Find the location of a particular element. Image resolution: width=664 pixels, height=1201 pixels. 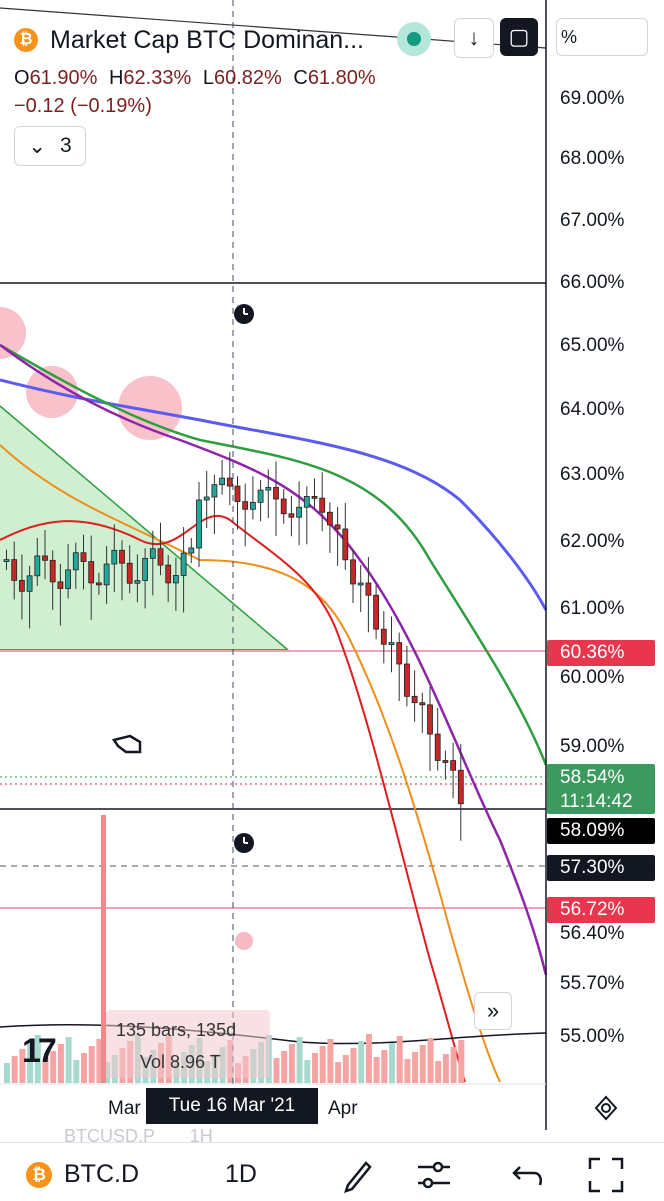

indicators-count: 3 is located at coordinates (65, 145).